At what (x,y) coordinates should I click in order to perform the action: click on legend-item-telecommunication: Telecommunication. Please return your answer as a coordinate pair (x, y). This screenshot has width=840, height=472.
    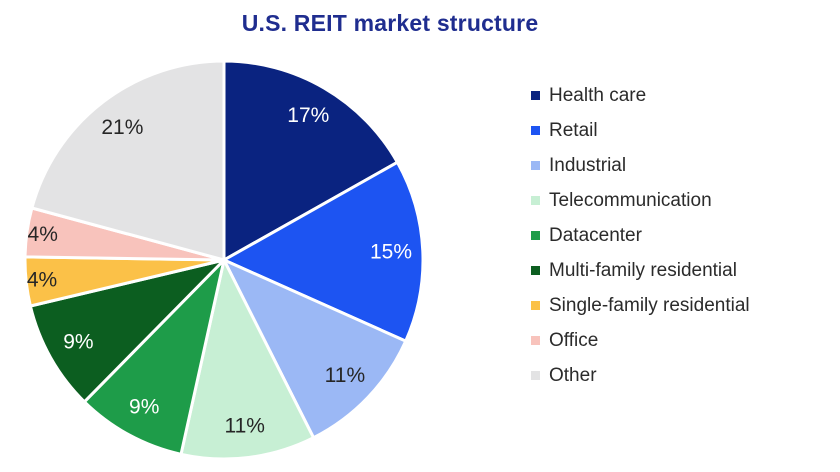
    Looking at the image, I should click on (640, 200).